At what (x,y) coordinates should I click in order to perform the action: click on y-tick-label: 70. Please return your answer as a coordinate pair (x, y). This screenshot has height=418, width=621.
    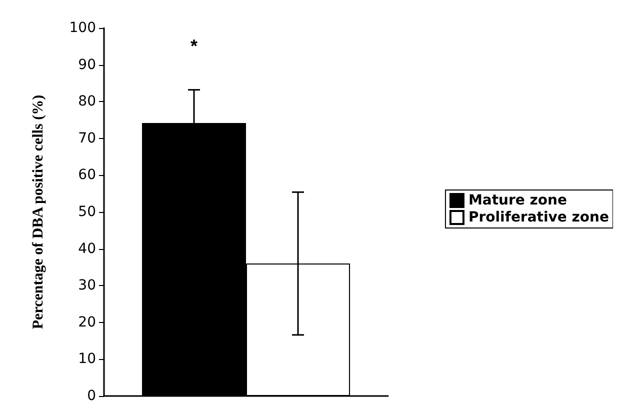
    Looking at the image, I should click on (87, 138).